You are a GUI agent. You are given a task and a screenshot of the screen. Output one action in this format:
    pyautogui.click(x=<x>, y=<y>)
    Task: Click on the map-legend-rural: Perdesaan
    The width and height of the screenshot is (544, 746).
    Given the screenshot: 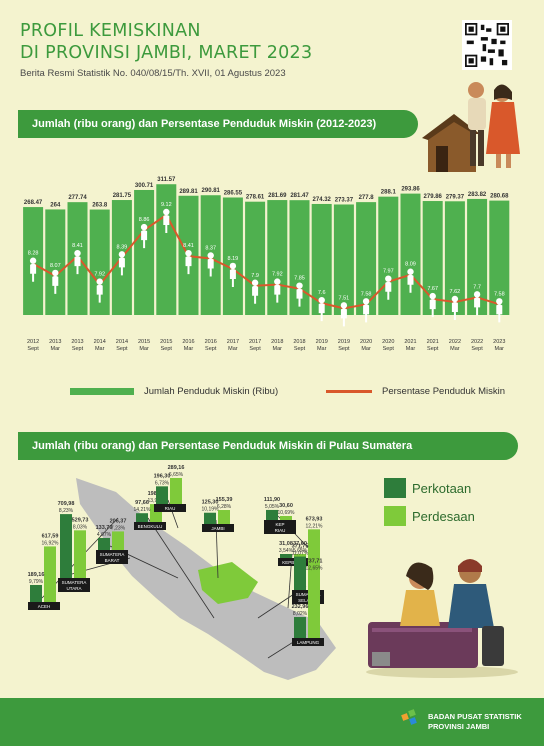 What is the action you would take?
    pyautogui.click(x=429, y=516)
    